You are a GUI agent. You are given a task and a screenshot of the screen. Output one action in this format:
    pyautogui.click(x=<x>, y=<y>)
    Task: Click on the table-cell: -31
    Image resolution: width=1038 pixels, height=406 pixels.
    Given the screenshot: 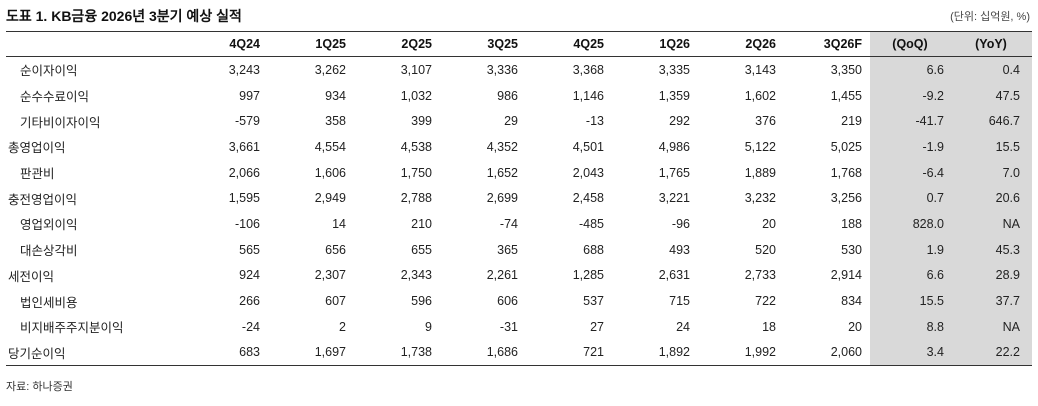 What is the action you would take?
    pyautogui.click(x=508, y=326)
    